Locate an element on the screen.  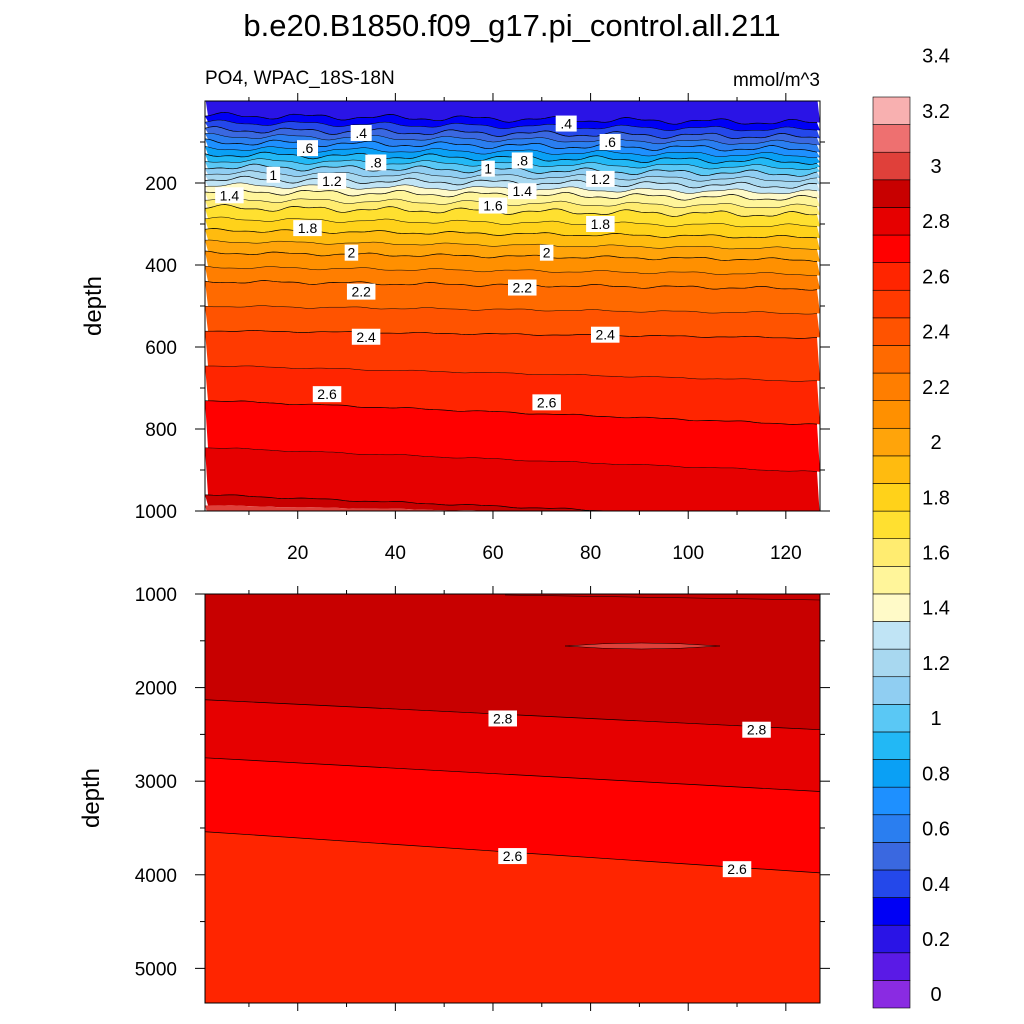
colorbar-label: 1.6 is located at coordinates (936, 554).